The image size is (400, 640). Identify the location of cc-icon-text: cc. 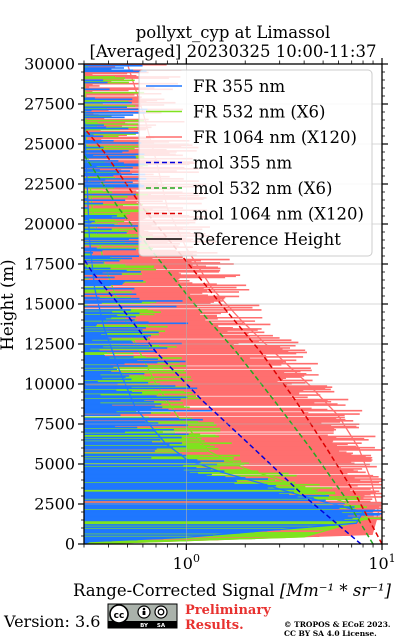
(119, 616).